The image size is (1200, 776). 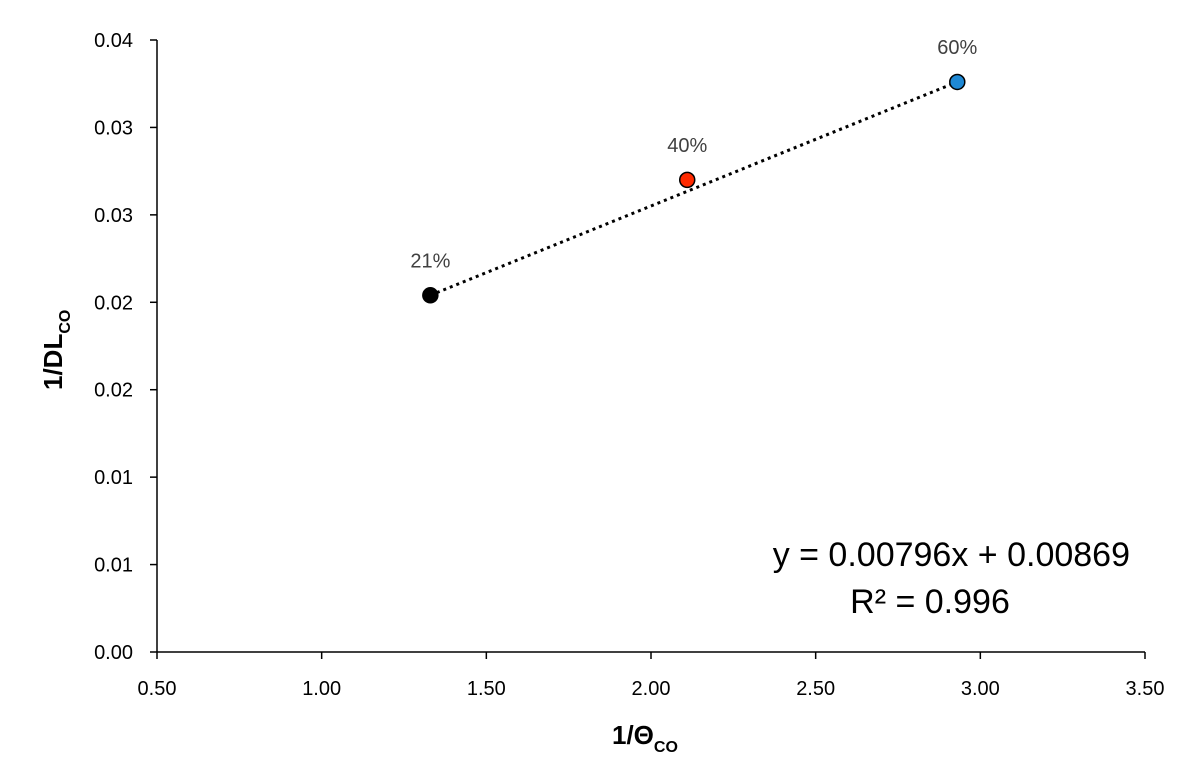 I want to click on x-tick-label: 1.00, so click(x=321, y=689).